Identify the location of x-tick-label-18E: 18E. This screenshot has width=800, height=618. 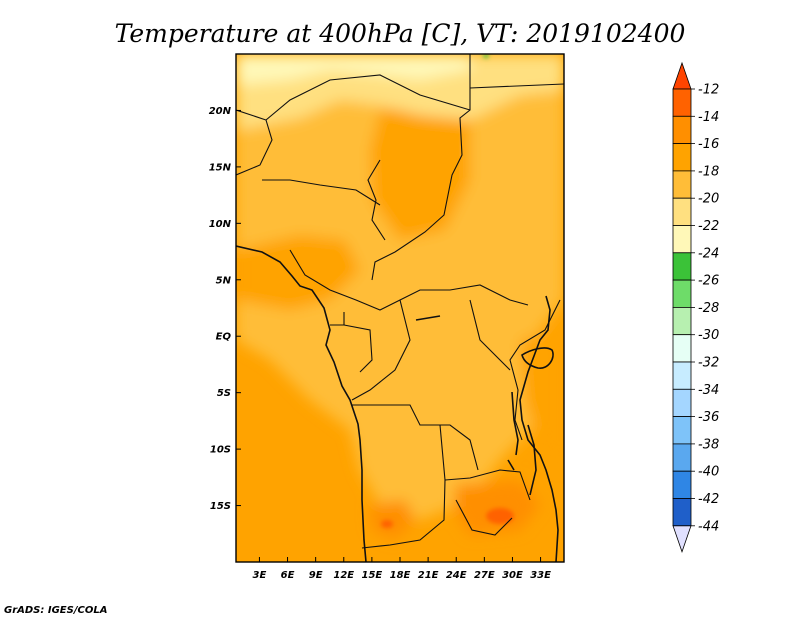
(400, 575).